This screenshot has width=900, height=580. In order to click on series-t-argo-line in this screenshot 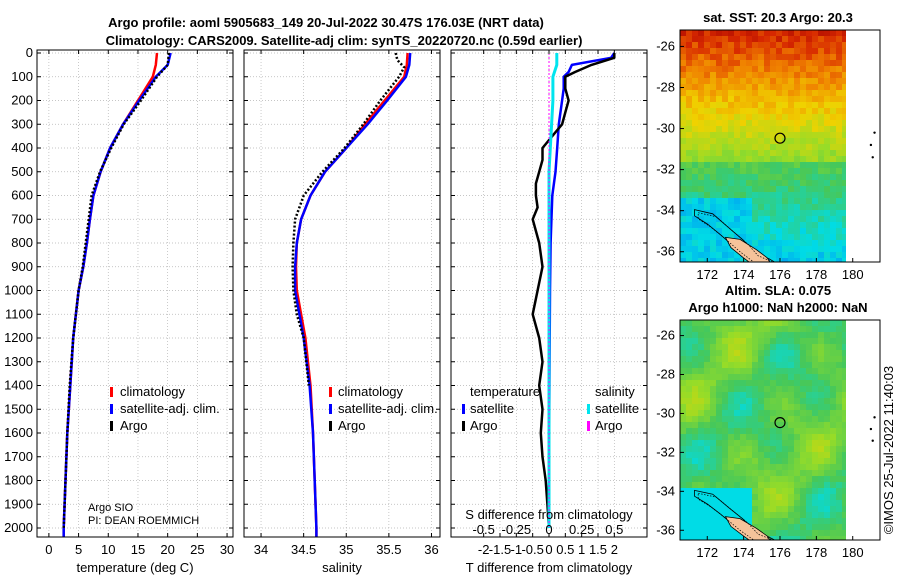, I will do `click(573, 291)`.